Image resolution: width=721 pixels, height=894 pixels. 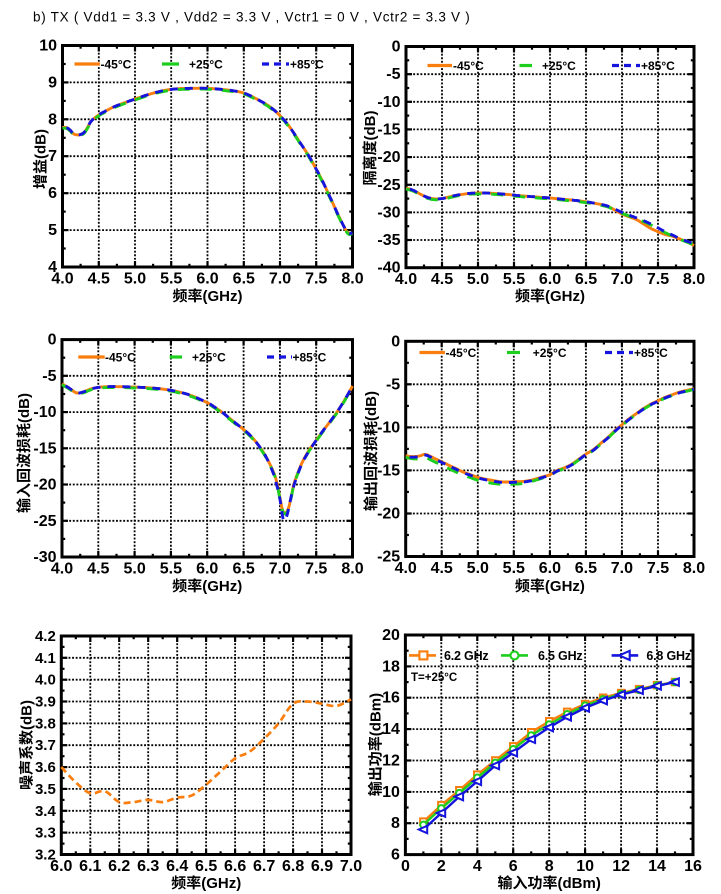 I want to click on svg-text: 6.2 GHz, so click(x=466, y=656).